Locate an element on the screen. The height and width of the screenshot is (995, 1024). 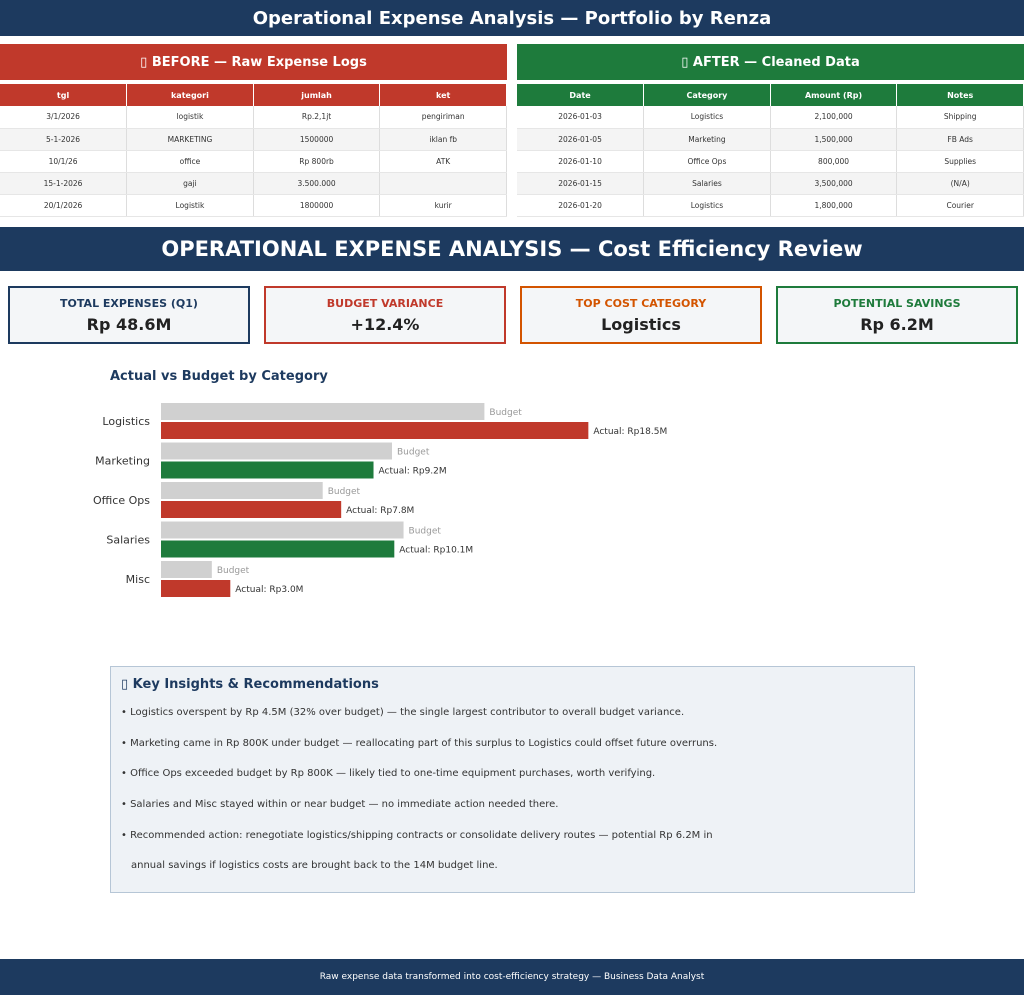
table-cell: 3/1/2026 is located at coordinates (64, 117).